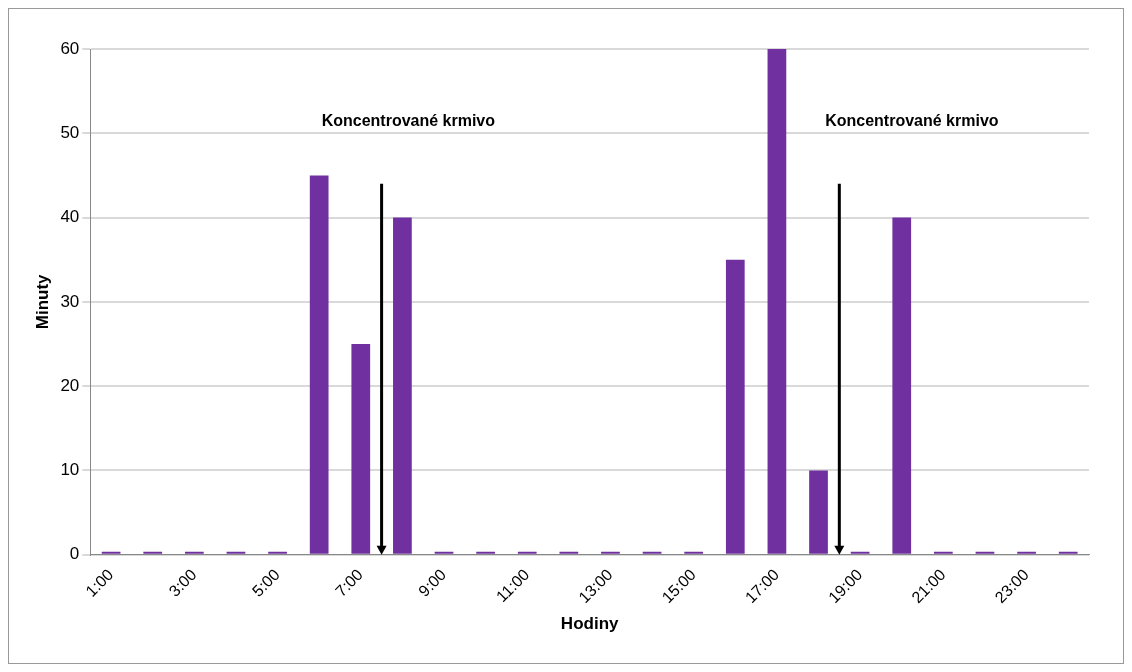 The image size is (1132, 672). Describe the element at coordinates (70, 470) in the screenshot. I see `y-tick-label: 10` at that location.